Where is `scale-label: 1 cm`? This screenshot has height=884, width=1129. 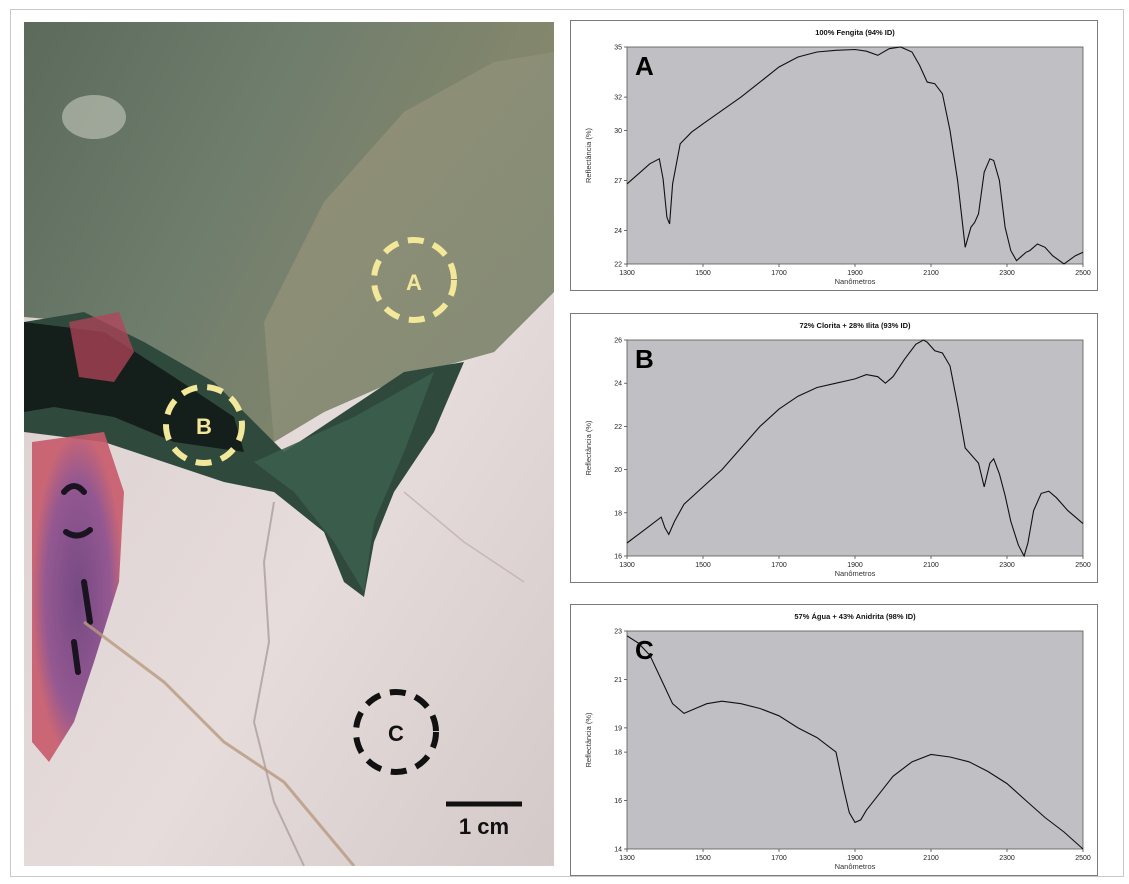
scale-label: 1 cm is located at coordinates (484, 826).